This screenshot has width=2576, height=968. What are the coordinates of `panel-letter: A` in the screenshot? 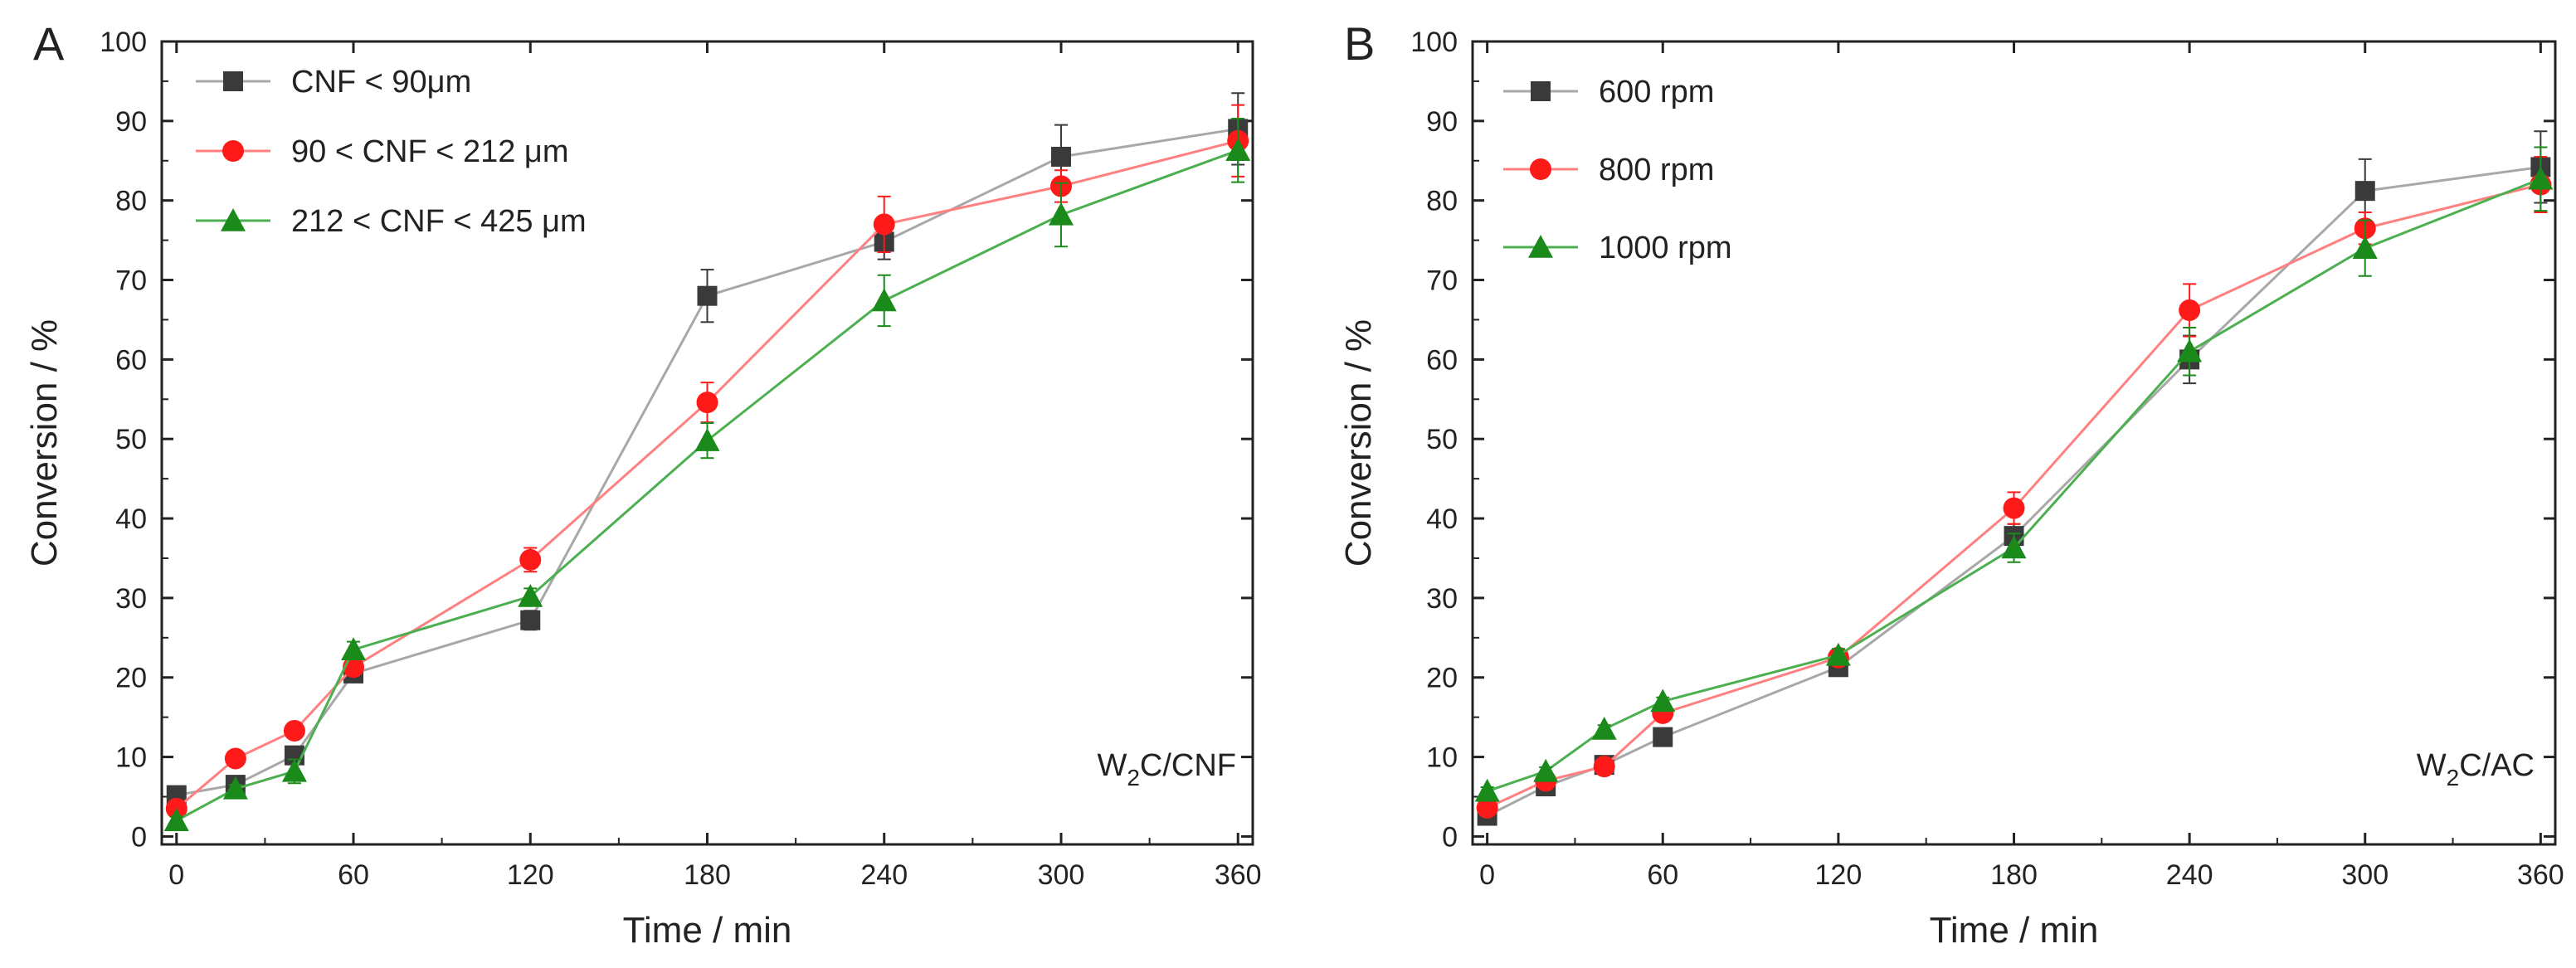 It's located at (49, 43).